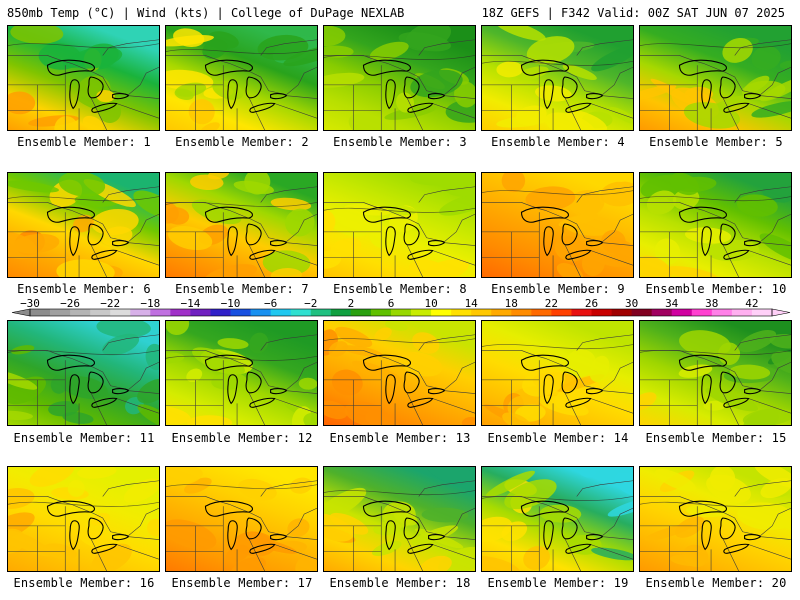 The height and width of the screenshot is (600, 800). Describe the element at coordinates (242, 438) in the screenshot. I see `ensemble-member-label: Ensemble Member: 12` at that location.